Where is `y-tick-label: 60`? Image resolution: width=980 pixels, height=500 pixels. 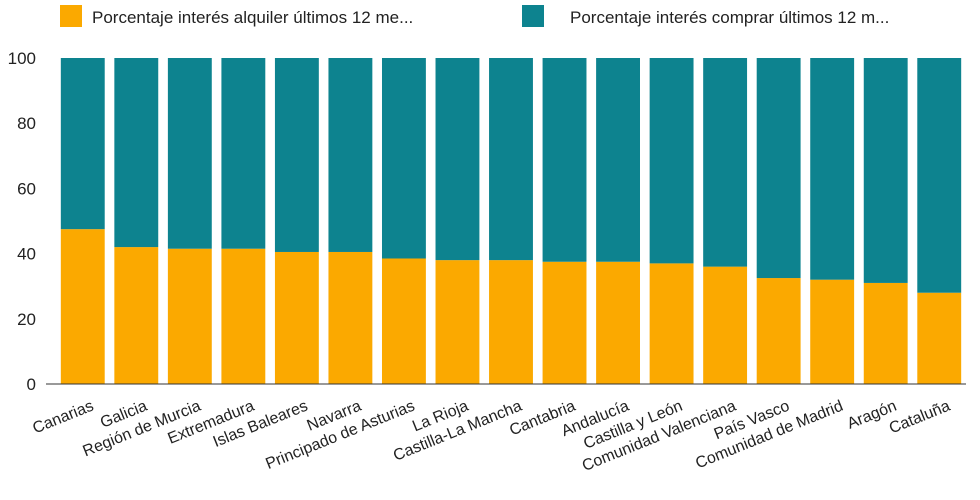
y-tick-label: 60 is located at coordinates (26, 188).